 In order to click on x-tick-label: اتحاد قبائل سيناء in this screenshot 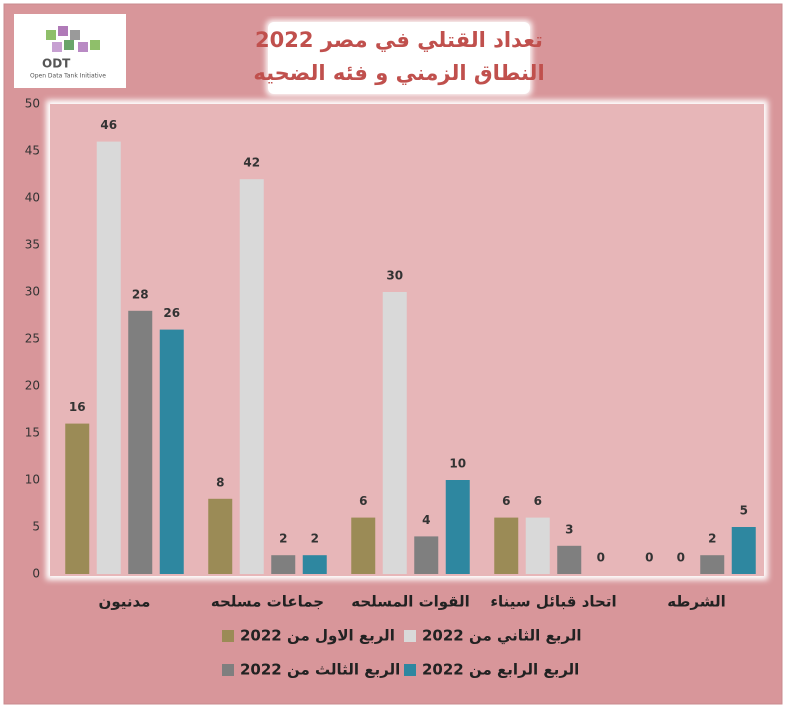, I will do `click(553, 602)`.